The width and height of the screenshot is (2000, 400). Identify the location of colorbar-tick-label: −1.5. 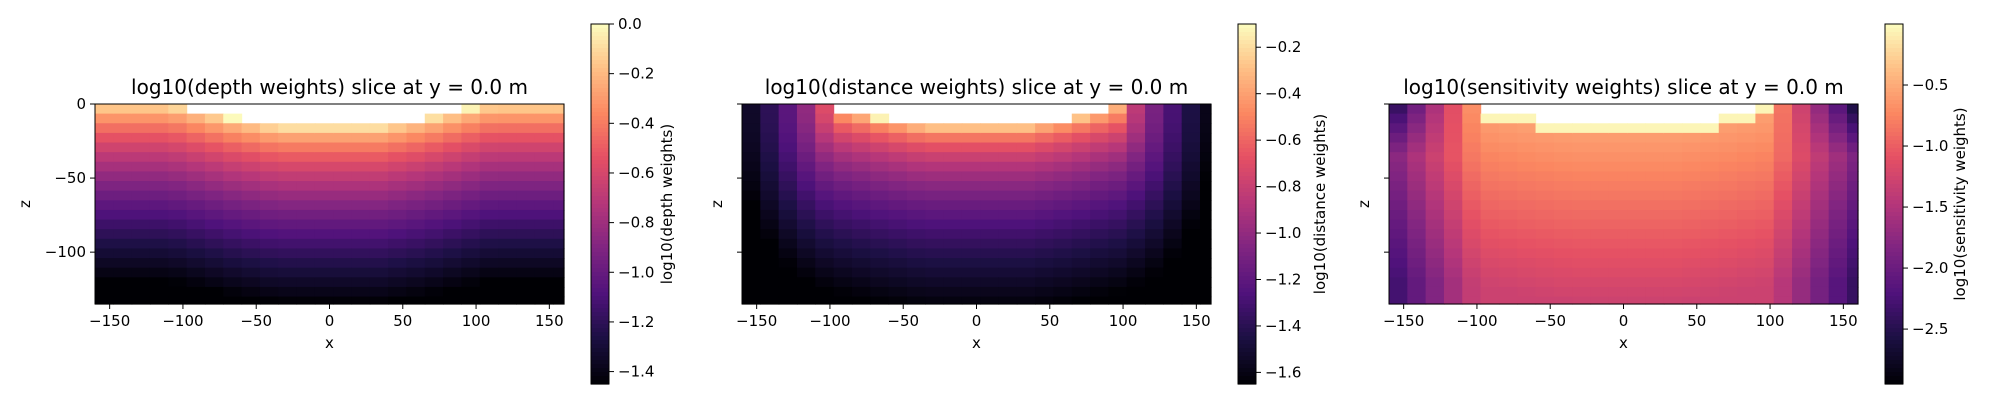
(1930, 207).